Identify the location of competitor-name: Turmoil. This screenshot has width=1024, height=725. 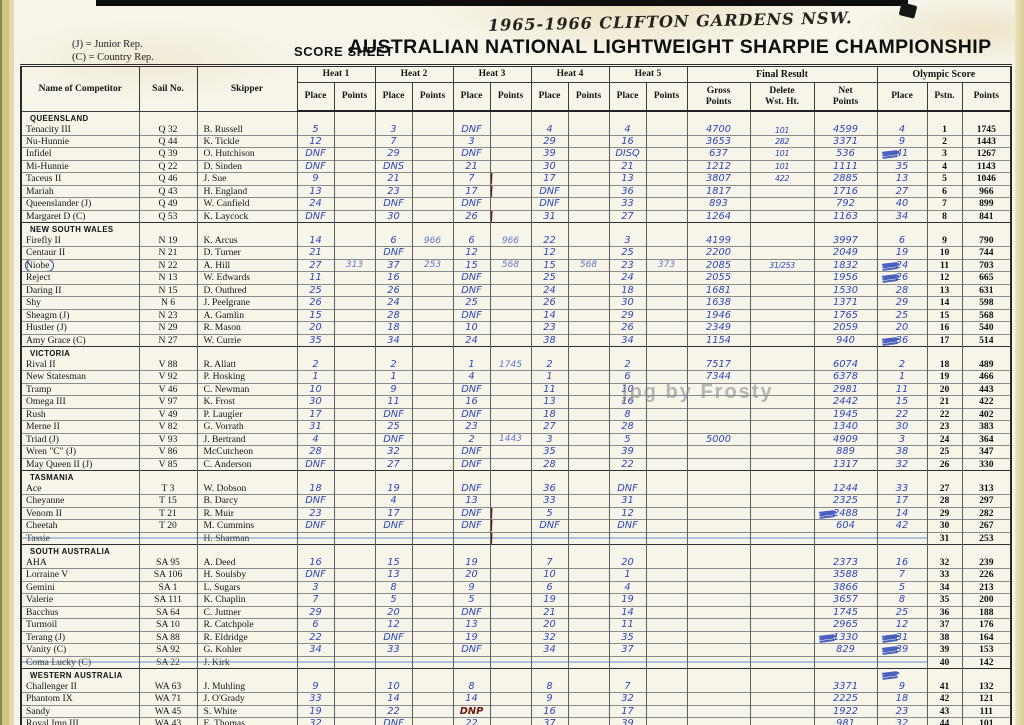
(42, 625).